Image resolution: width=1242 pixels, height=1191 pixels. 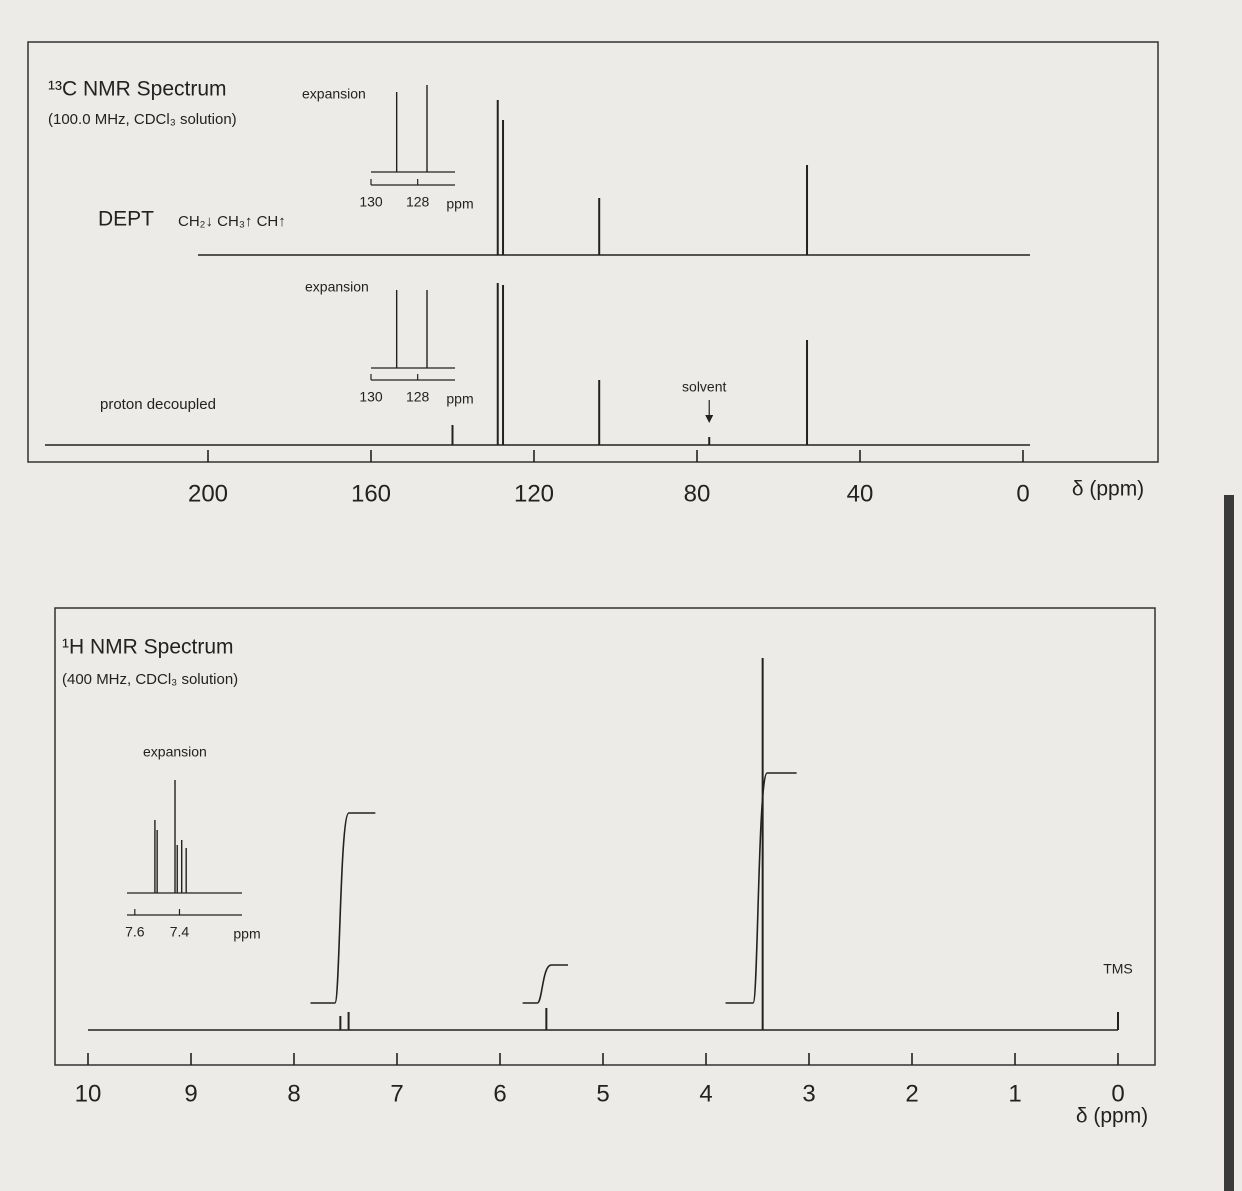 What do you see at coordinates (808, 1093) in the screenshot?
I see `x-tick-label: 3` at bounding box center [808, 1093].